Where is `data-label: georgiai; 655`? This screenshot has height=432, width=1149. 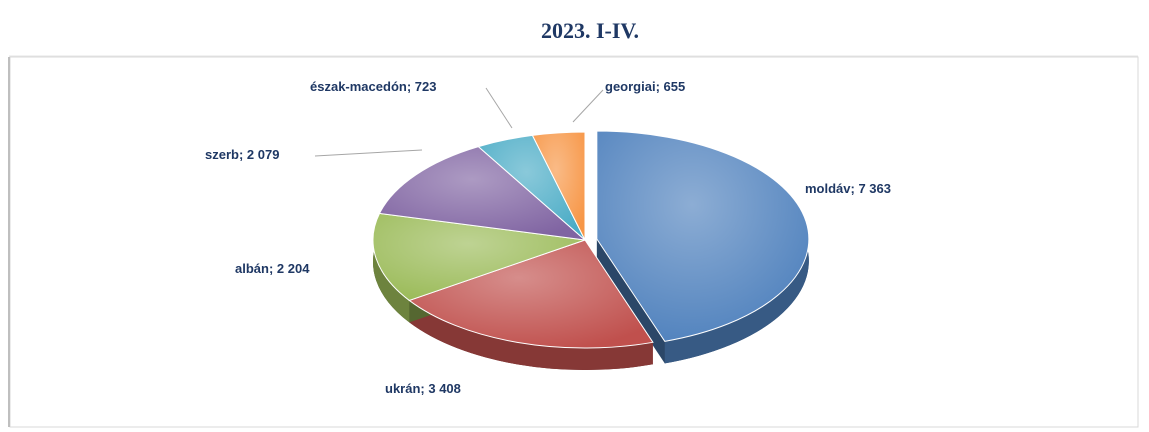 data-label: georgiai; 655 is located at coordinates (645, 86).